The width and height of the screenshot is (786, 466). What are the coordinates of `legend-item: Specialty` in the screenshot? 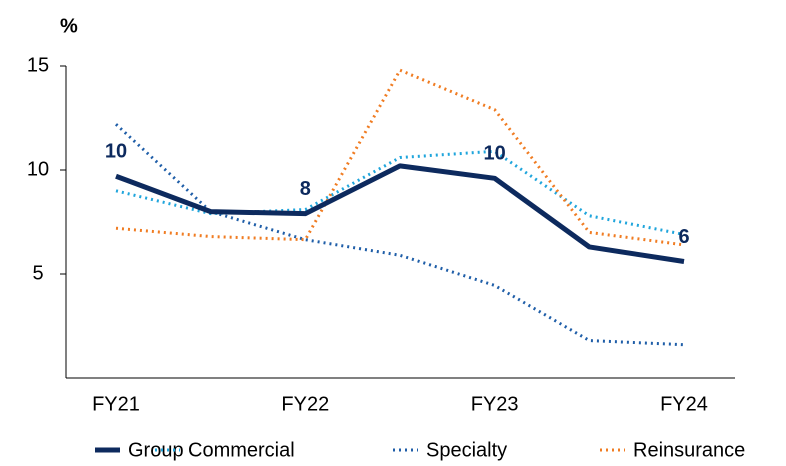 It's located at (450, 450).